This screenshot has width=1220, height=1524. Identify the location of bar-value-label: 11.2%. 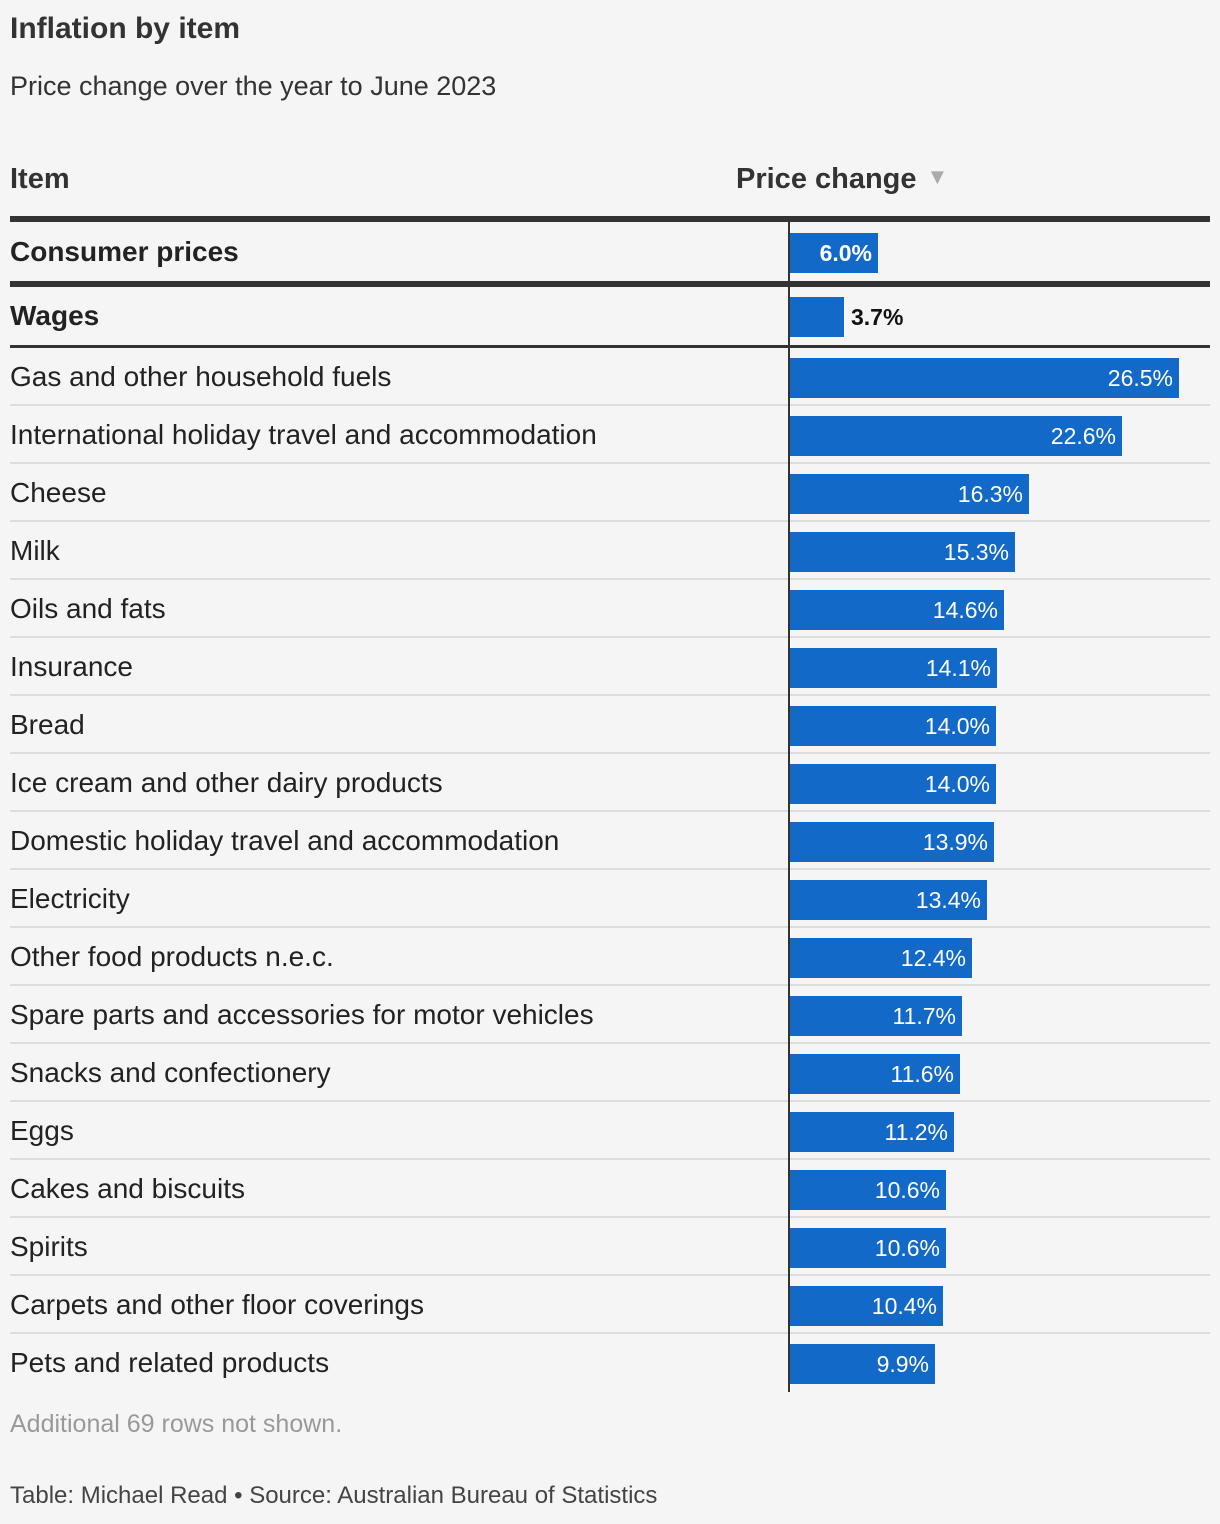
(916, 1132).